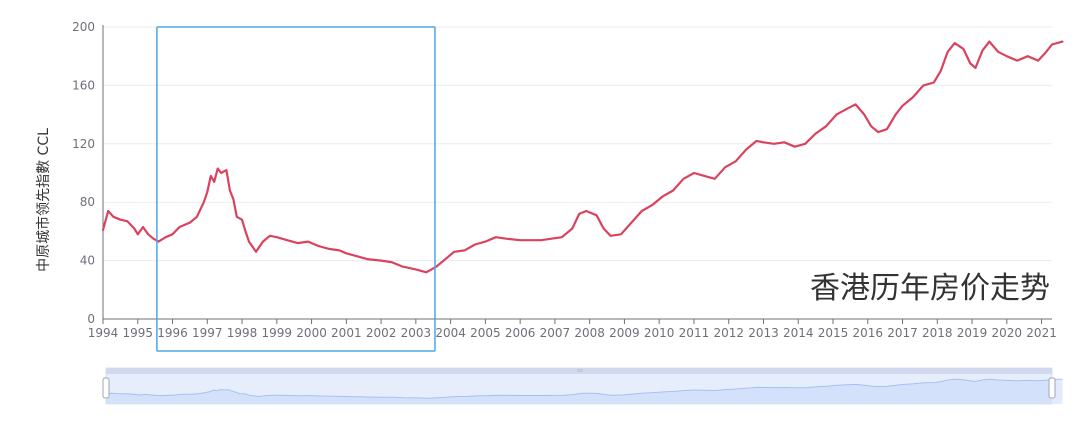  What do you see at coordinates (833, 333) in the screenshot?
I see `x-tick-label: 2015` at bounding box center [833, 333].